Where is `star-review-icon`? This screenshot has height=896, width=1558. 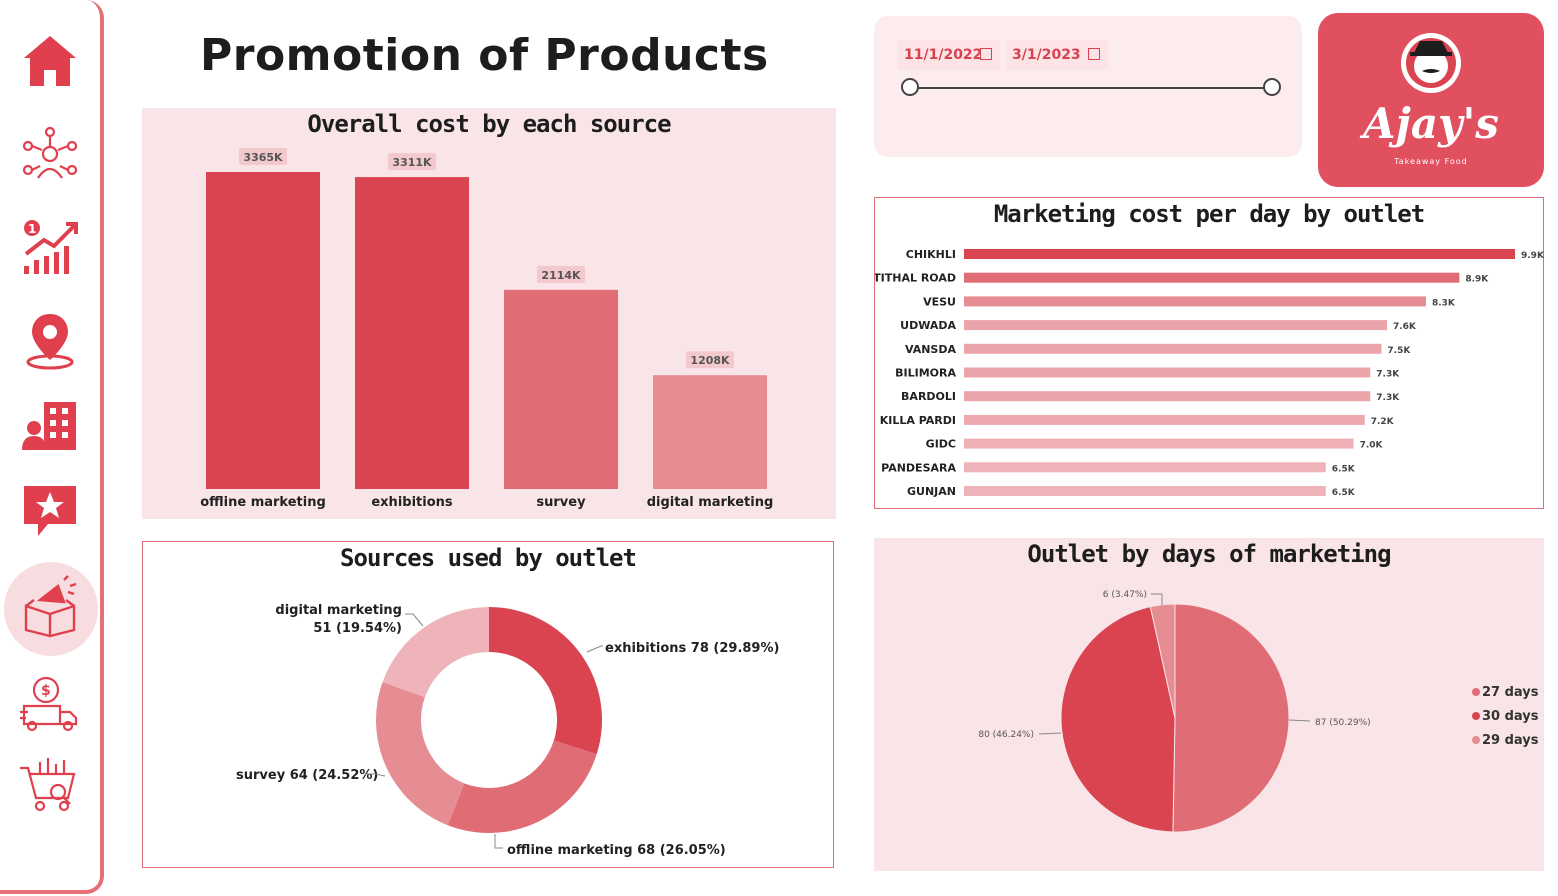
star-review-icon is located at coordinates (50, 511).